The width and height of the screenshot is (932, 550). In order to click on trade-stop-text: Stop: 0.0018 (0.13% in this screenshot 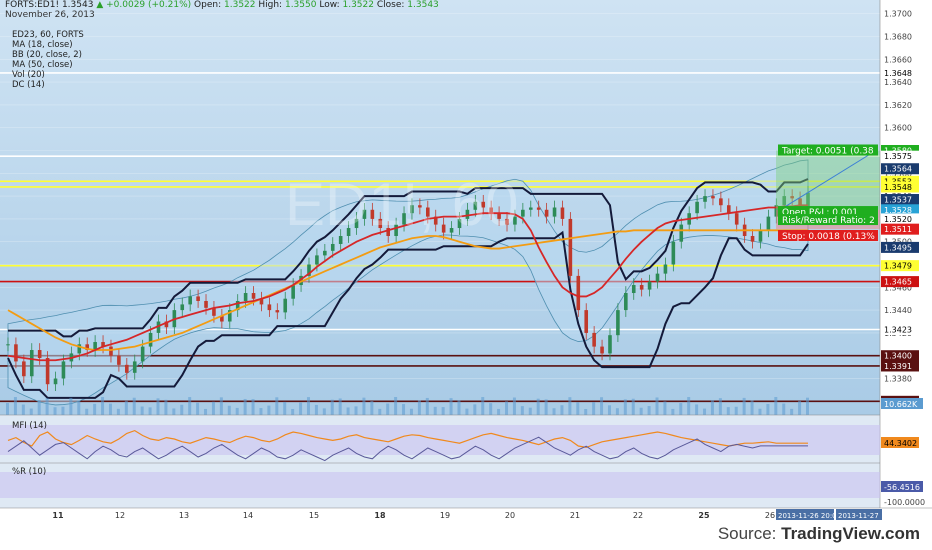, I will do `click(828, 237)`.